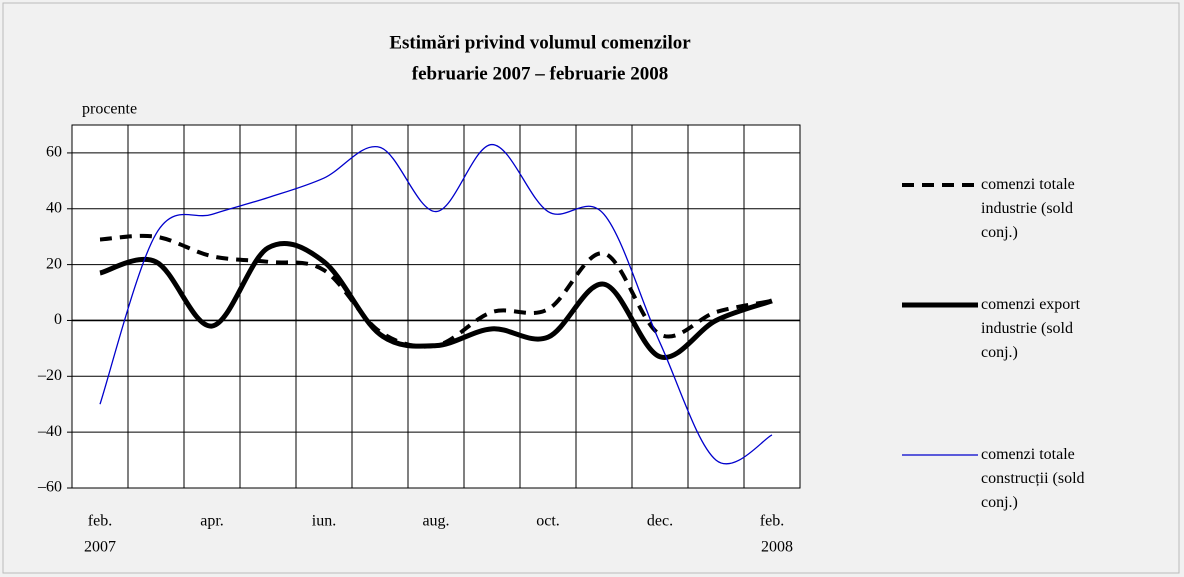  Describe the element at coordinates (100, 547) in the screenshot. I see `start-year-label: 2007` at that location.